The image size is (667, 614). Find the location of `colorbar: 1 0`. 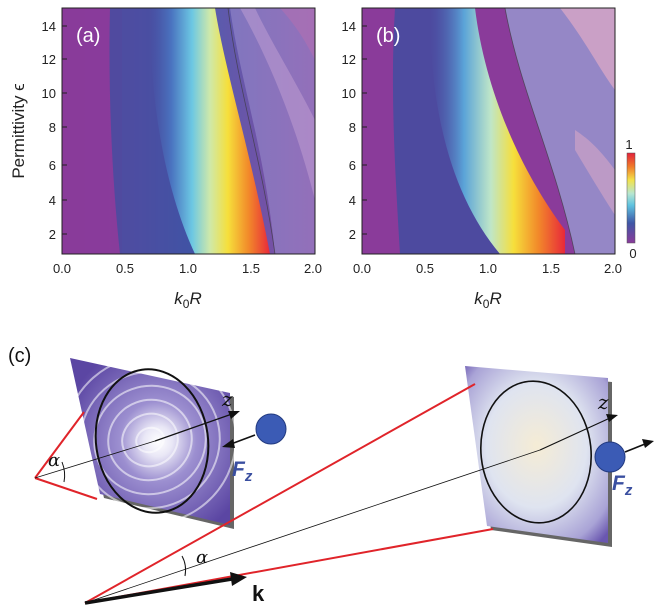

colorbar: 1 0 is located at coordinates (630, 199).